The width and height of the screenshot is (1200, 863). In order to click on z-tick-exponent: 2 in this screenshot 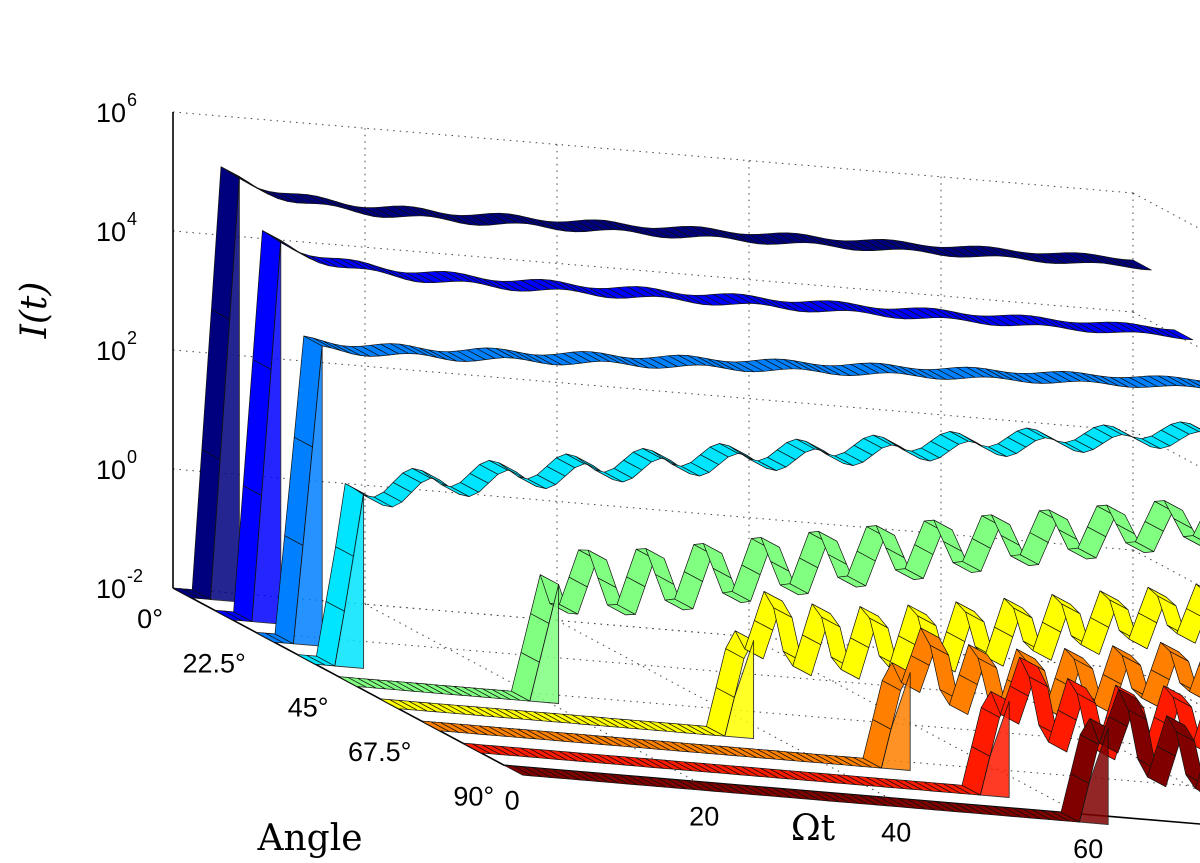, I will do `click(132, 338)`.